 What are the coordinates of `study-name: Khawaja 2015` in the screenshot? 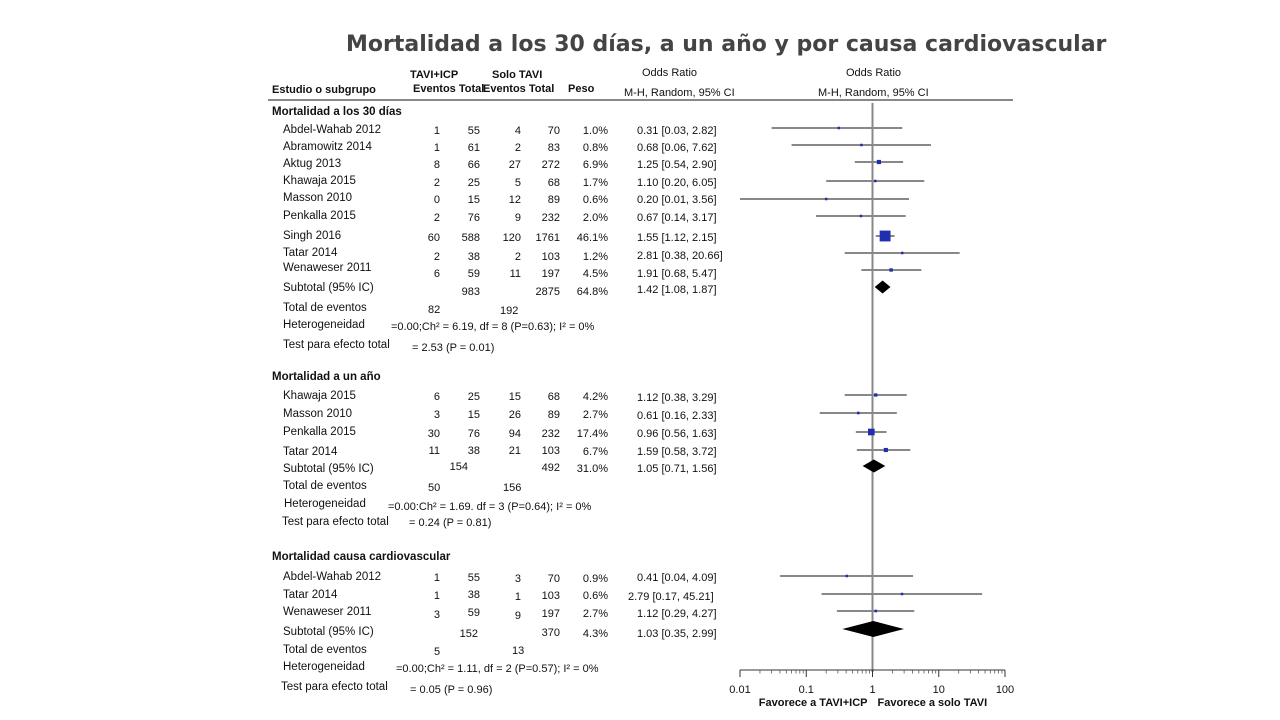 It's located at (319, 396).